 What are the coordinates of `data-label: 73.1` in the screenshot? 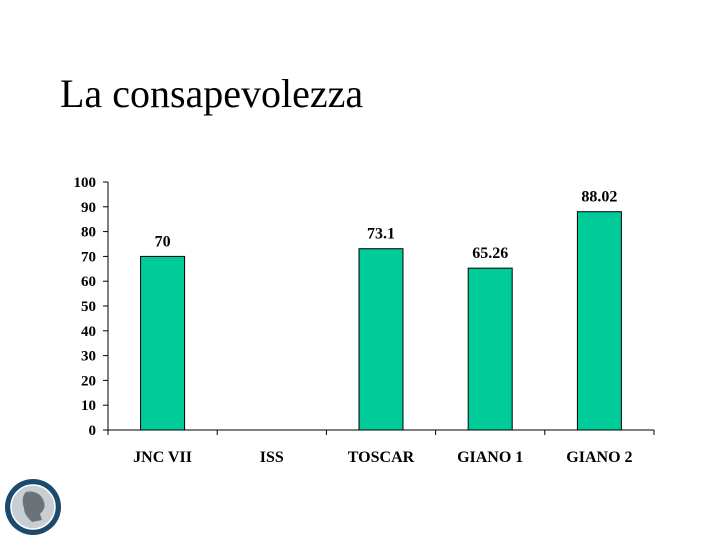 It's located at (381, 234).